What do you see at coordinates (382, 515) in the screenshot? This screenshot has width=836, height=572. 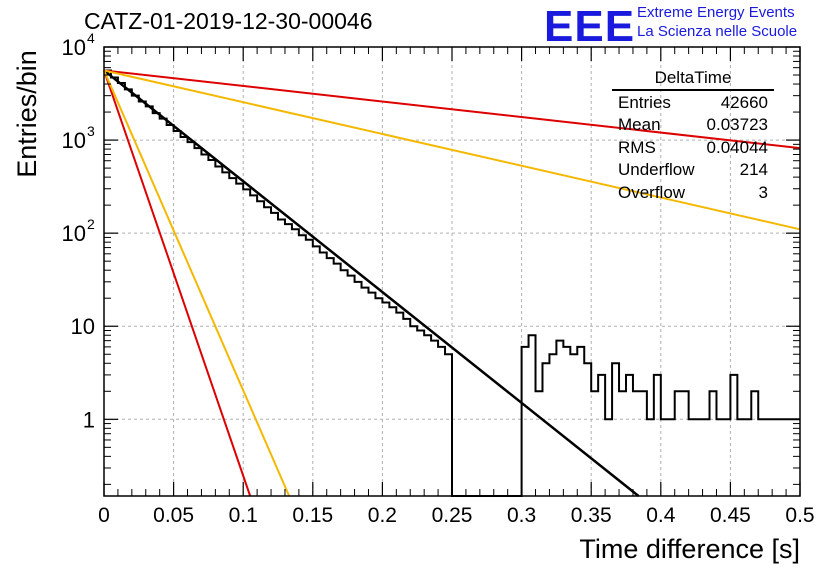 I see `x-tick-label: 0.2` at bounding box center [382, 515].